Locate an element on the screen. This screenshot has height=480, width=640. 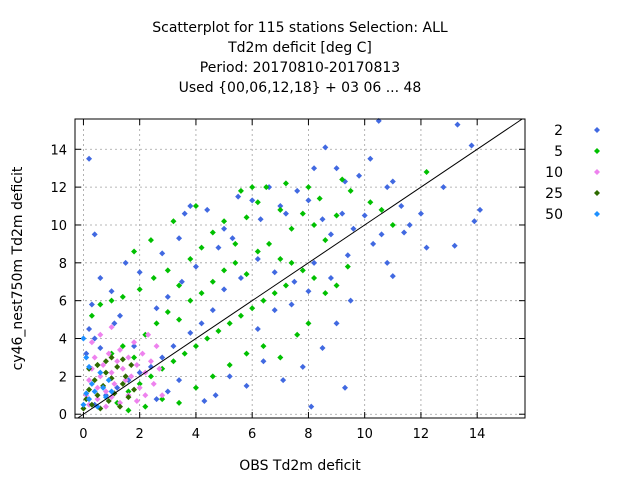
x-tick-label: 10 is located at coordinates (364, 434).